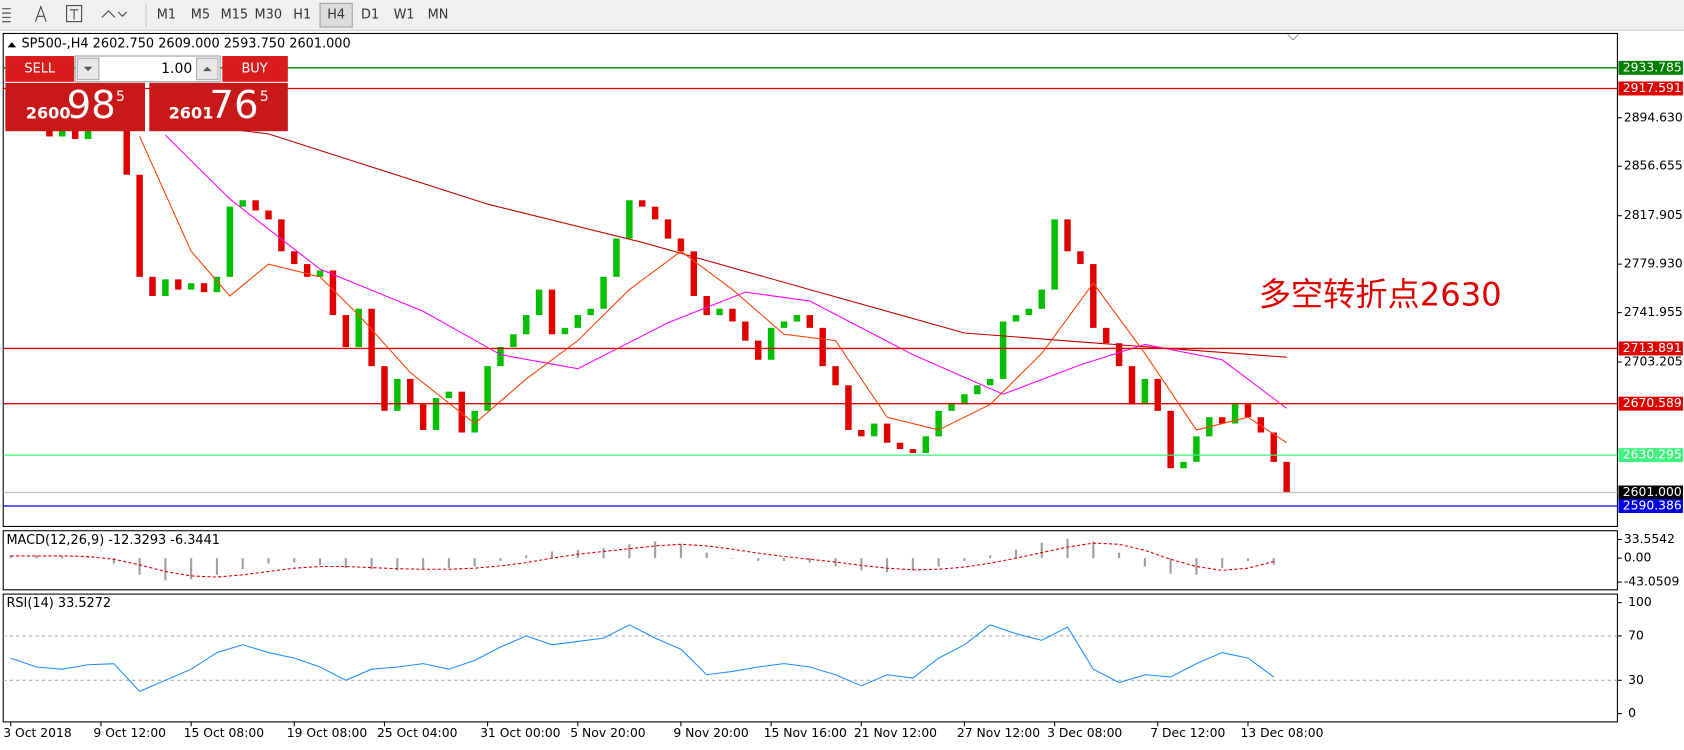 This screenshot has width=1684, height=750. Describe the element at coordinates (895, 733) in the screenshot. I see `x-tick-label: 21 Nov 12:00` at that location.